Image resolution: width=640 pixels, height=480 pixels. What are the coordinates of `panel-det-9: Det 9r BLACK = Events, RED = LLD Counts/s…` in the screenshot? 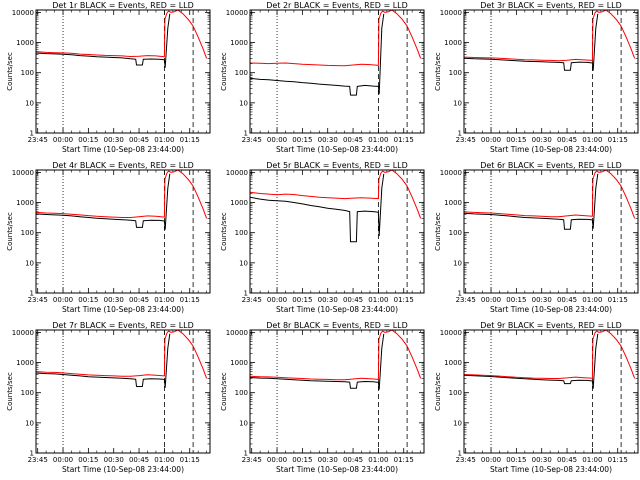 It's located at (536, 397).